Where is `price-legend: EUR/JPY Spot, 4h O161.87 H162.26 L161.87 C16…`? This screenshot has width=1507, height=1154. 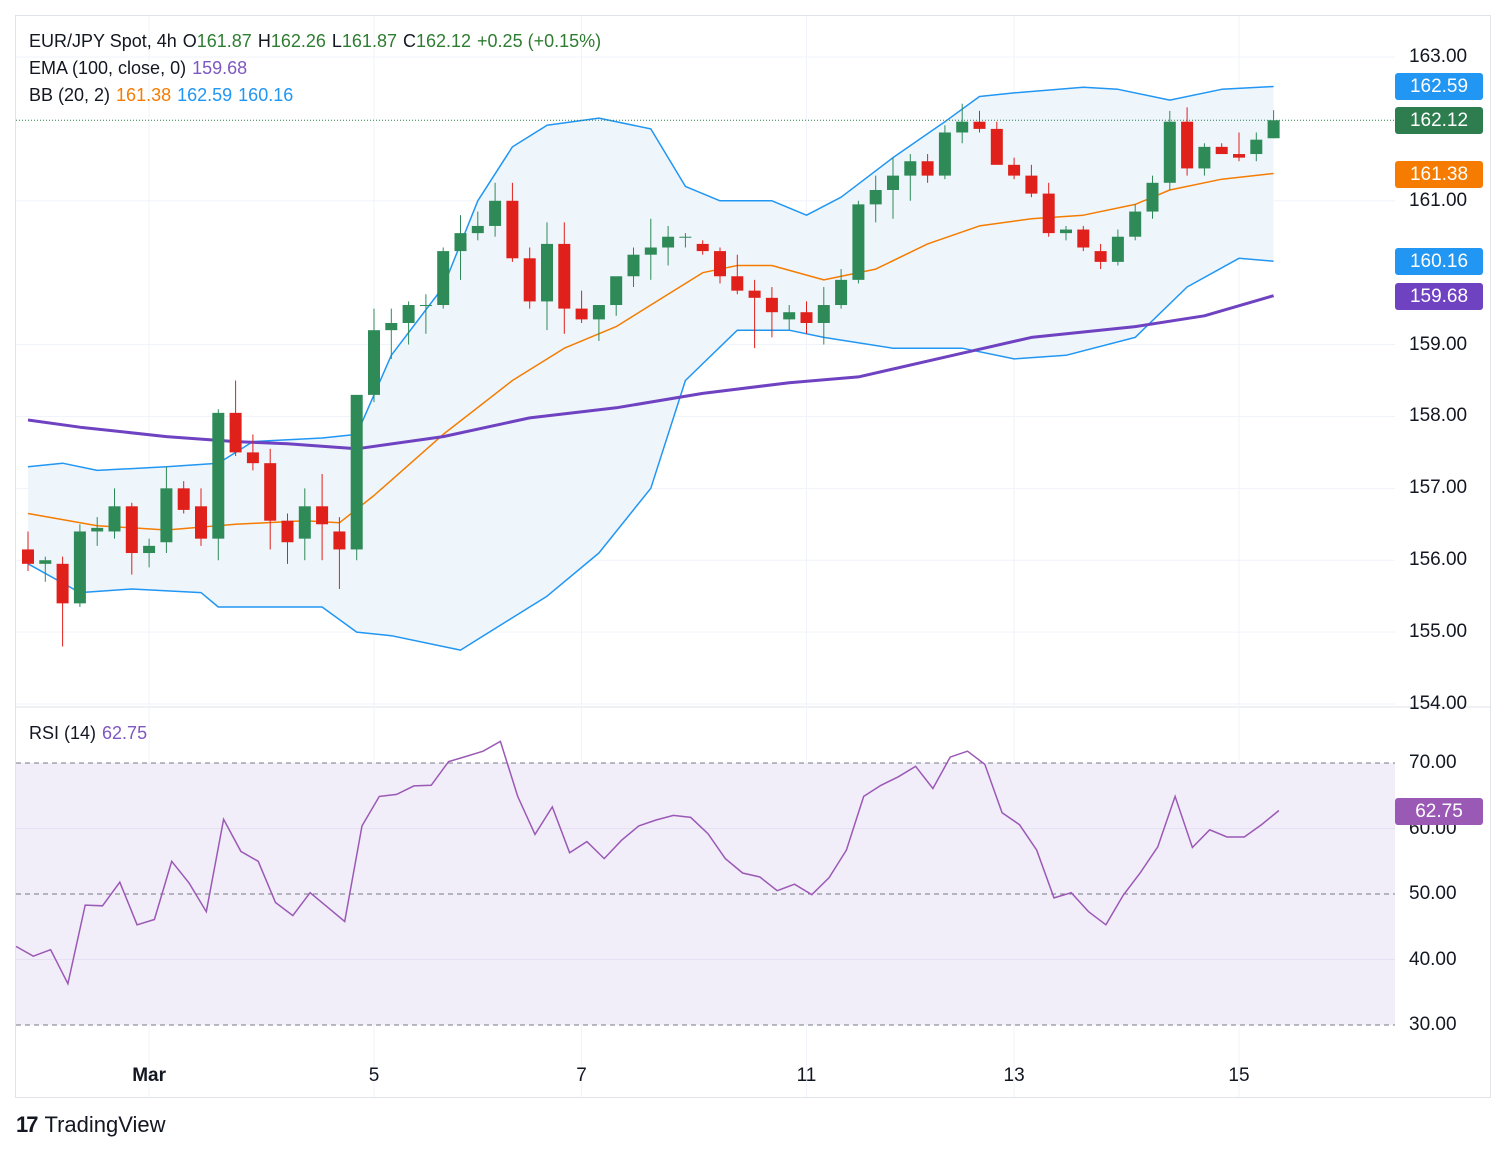
price-legend: EUR/JPY Spot, 4h O161.87 H162.26 L161.87 C16… is located at coordinates (318, 41).